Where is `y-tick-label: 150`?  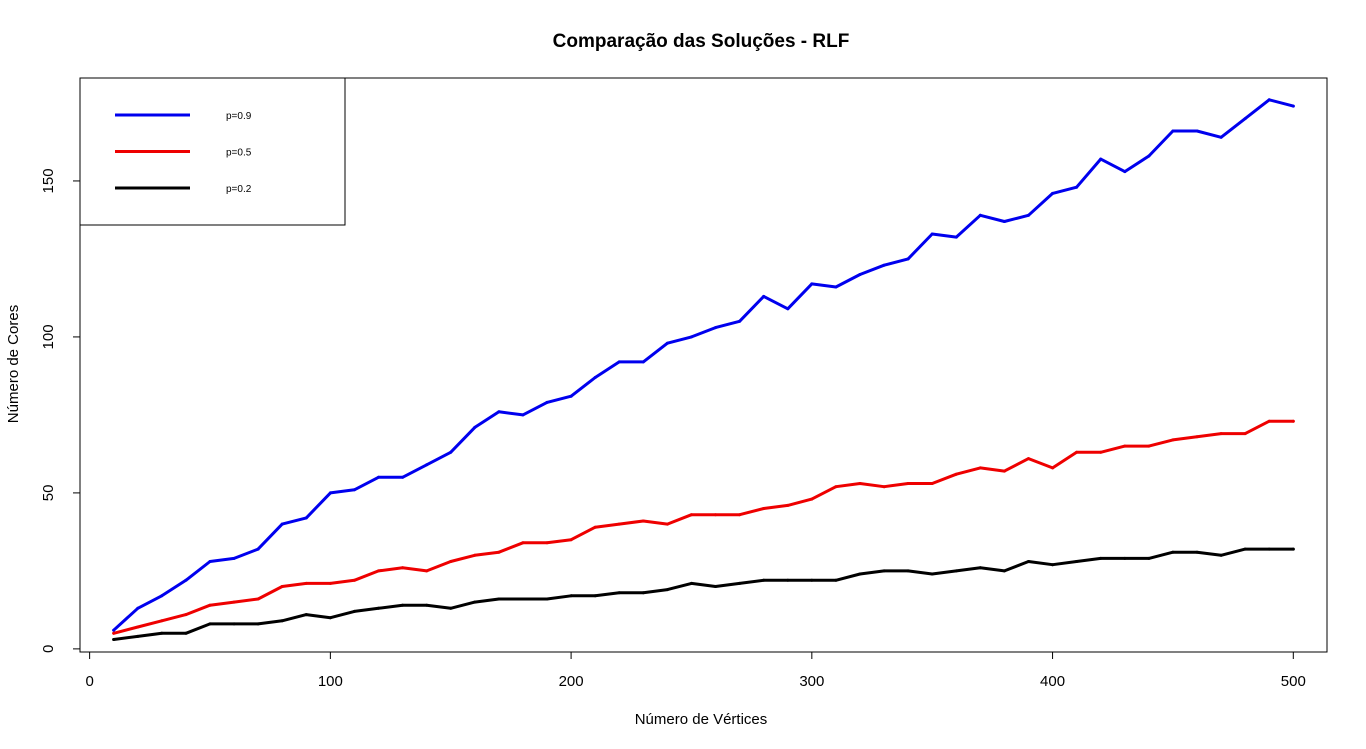
y-tick-label: 150 is located at coordinates (48, 180).